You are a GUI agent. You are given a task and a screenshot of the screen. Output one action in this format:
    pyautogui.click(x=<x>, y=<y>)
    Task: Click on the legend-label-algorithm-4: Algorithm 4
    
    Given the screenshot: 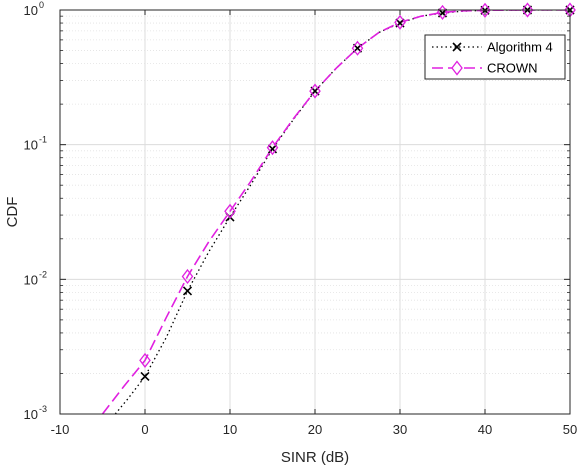 What is the action you would take?
    pyautogui.click(x=520, y=47)
    